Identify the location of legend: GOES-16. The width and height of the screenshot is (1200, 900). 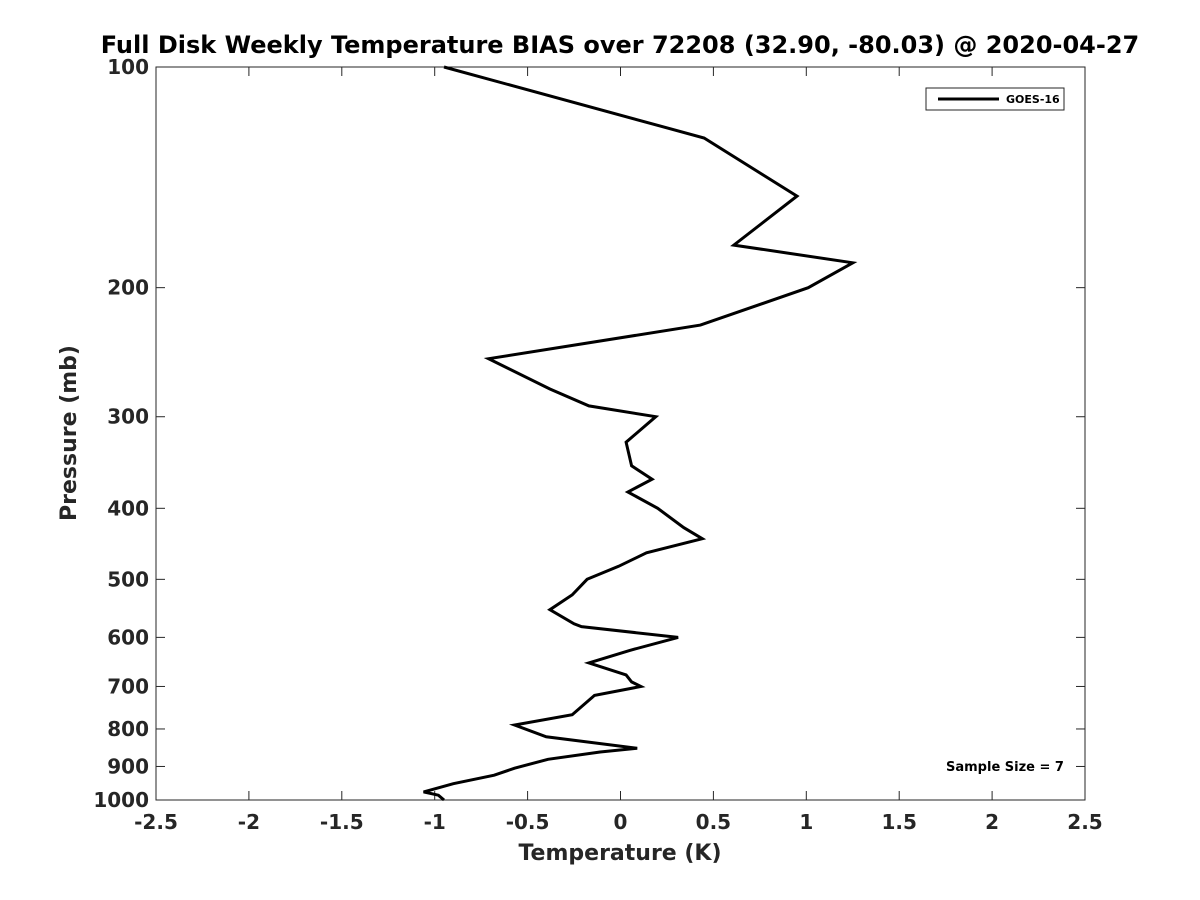
(995, 99).